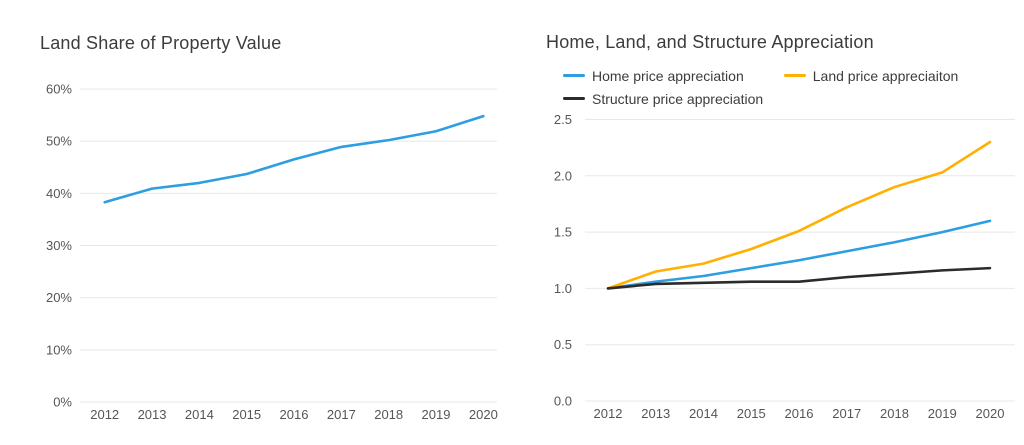  Describe the element at coordinates (563, 119) in the screenshot. I see `y-tick-label: 2.5` at that location.